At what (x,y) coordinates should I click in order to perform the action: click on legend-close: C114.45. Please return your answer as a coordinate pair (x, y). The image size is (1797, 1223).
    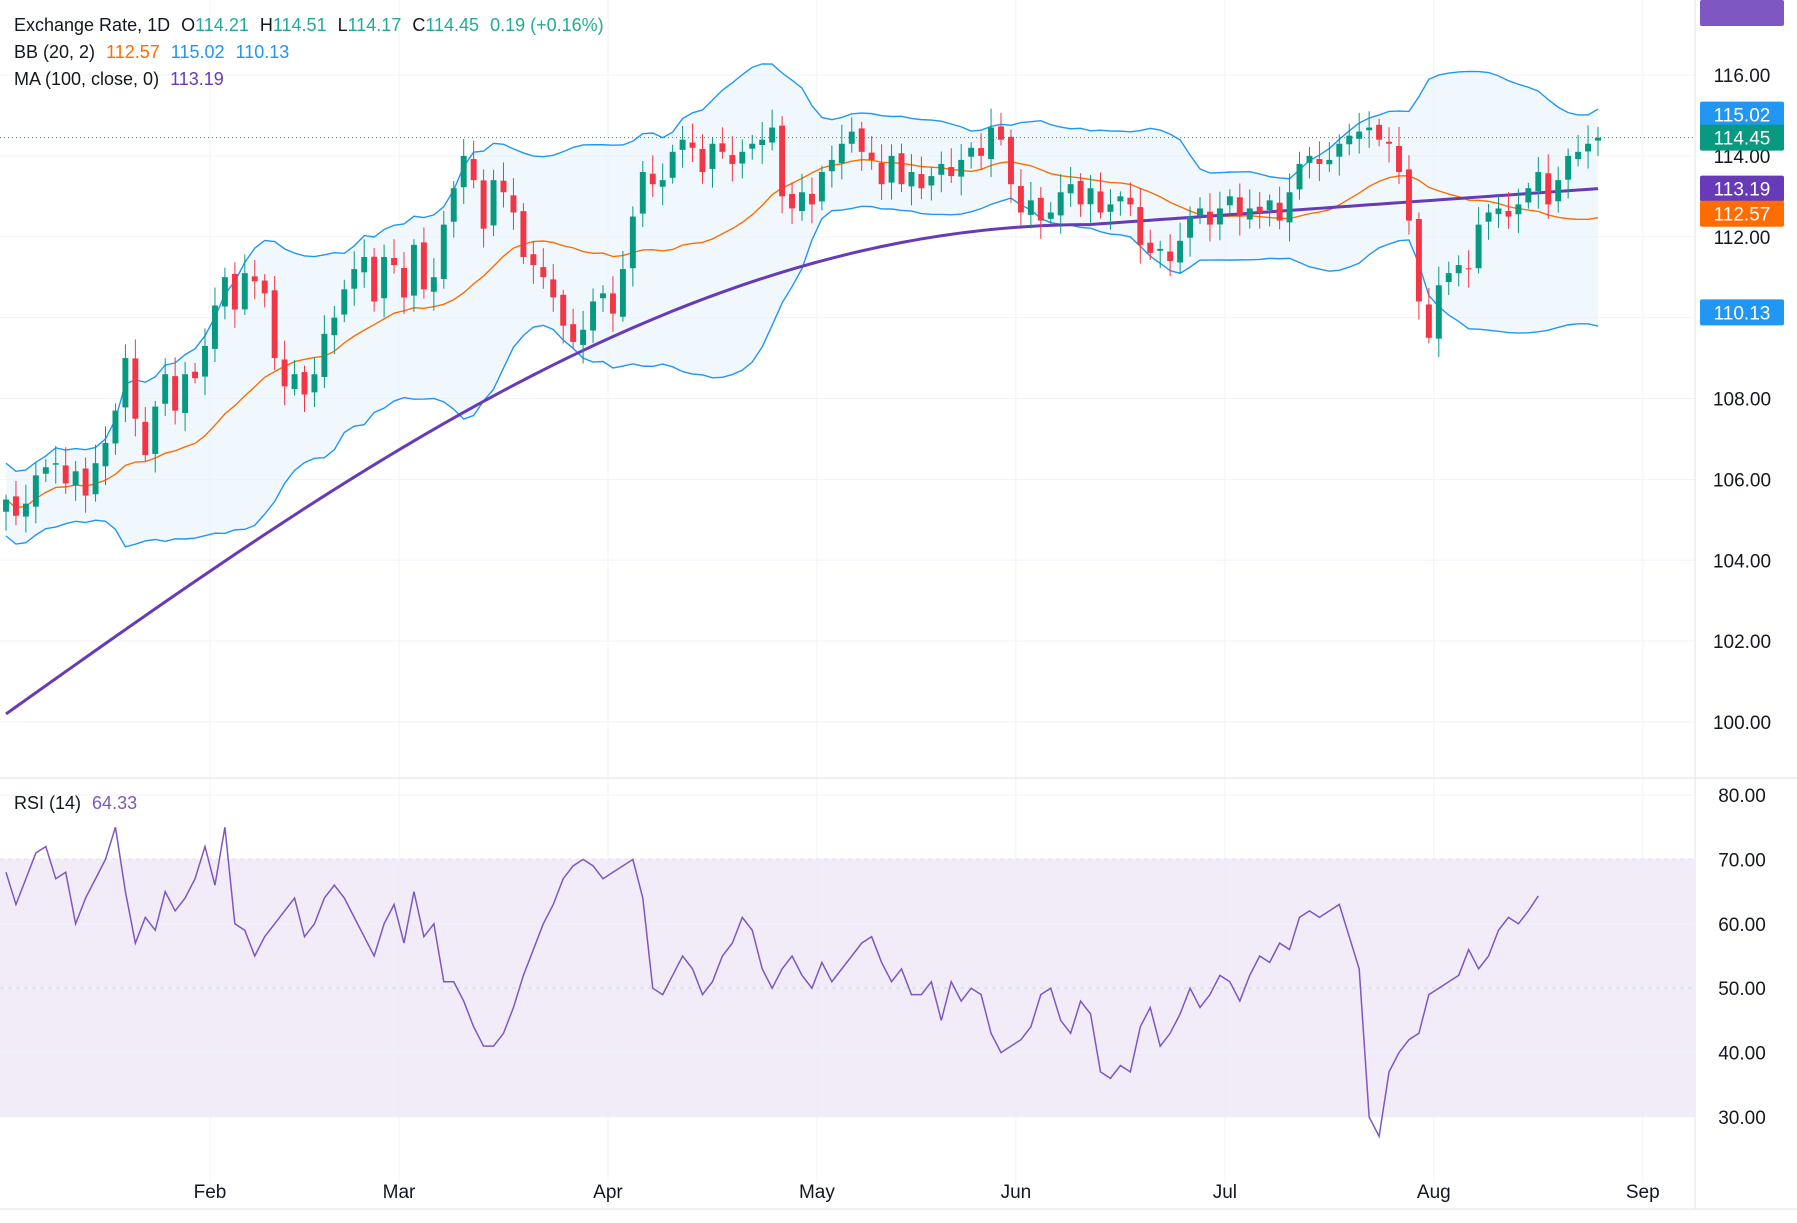
    Looking at the image, I should click on (445, 25).